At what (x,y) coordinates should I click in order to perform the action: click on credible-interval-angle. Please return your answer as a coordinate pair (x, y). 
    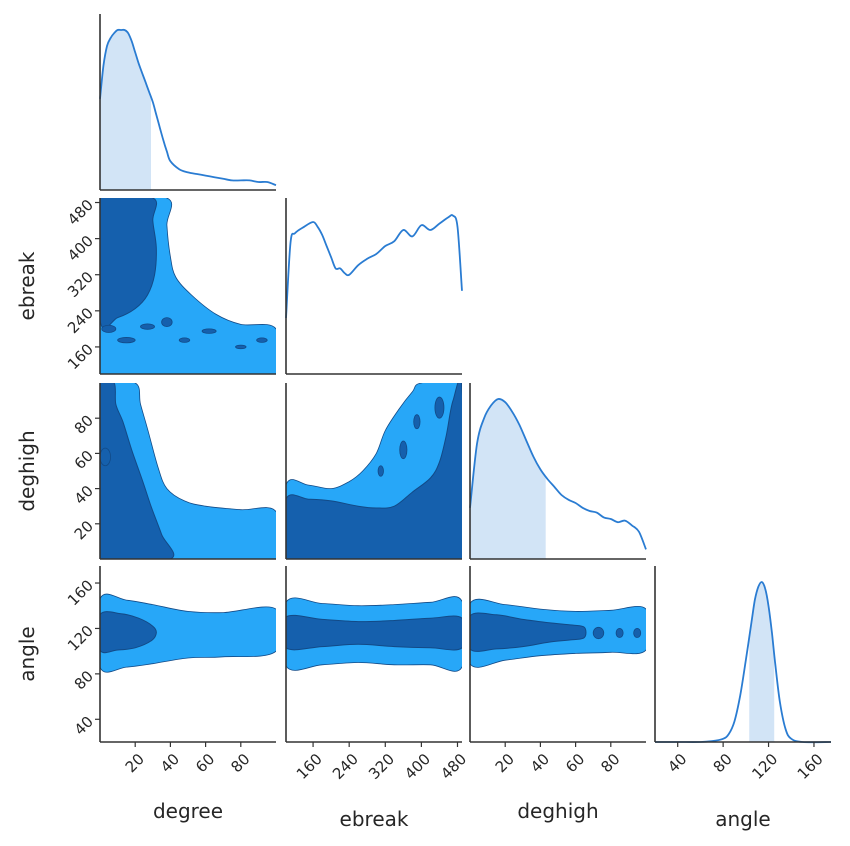
    Looking at the image, I should click on (762, 661).